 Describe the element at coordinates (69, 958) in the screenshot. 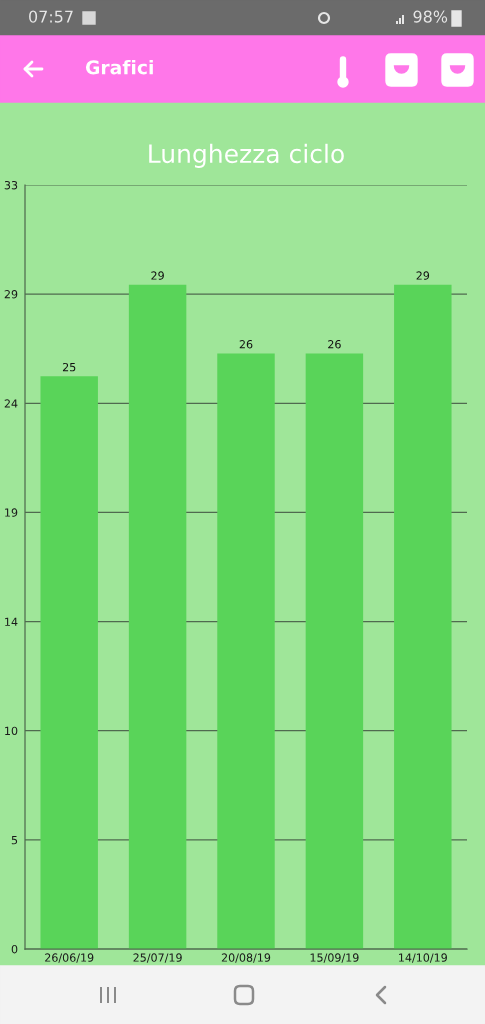

I see `x-tick-label: 26/06/19` at that location.